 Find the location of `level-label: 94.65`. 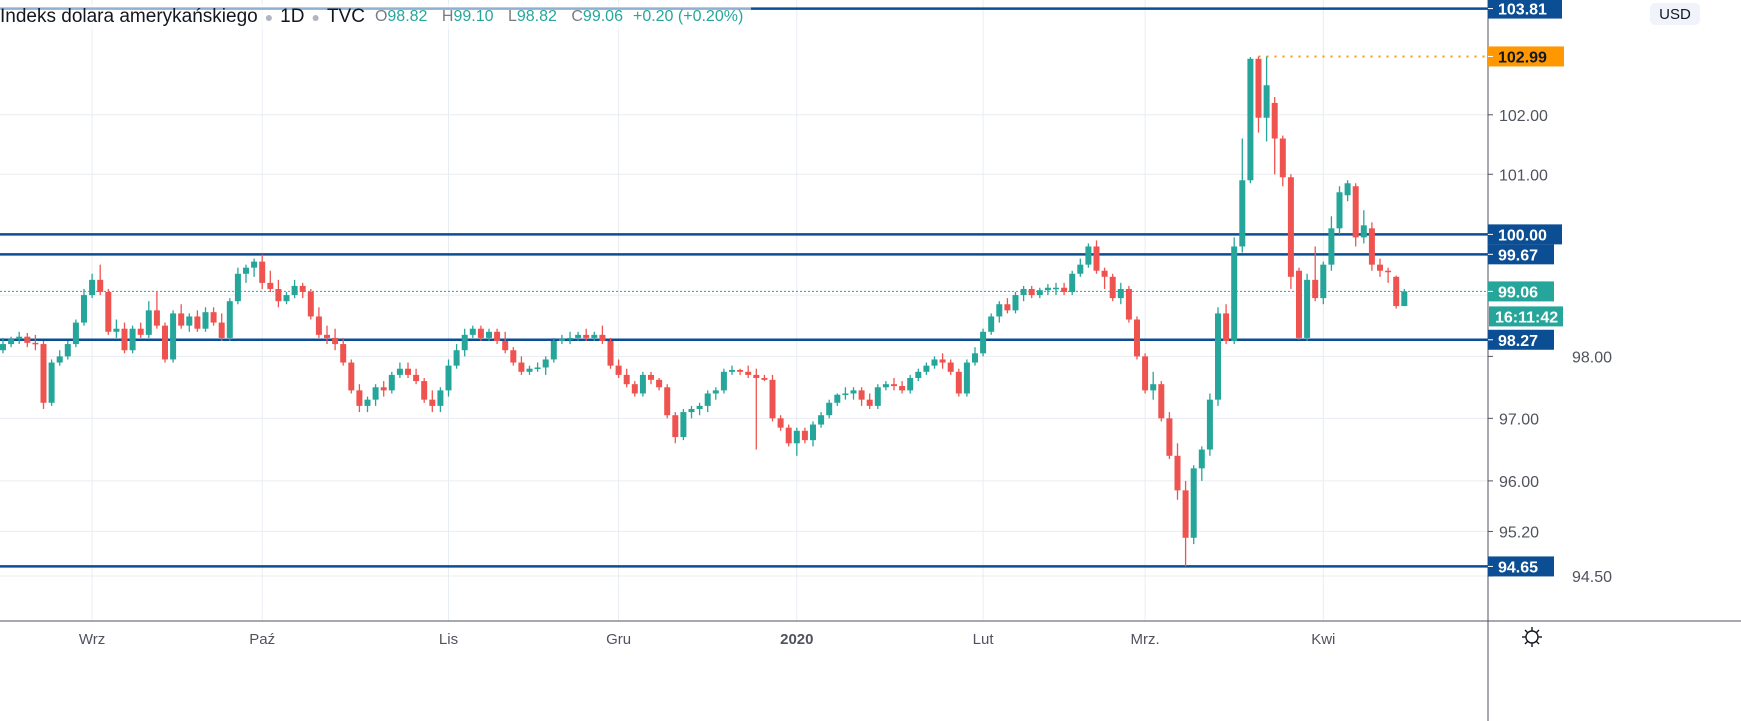

level-label: 94.65 is located at coordinates (1518, 567).